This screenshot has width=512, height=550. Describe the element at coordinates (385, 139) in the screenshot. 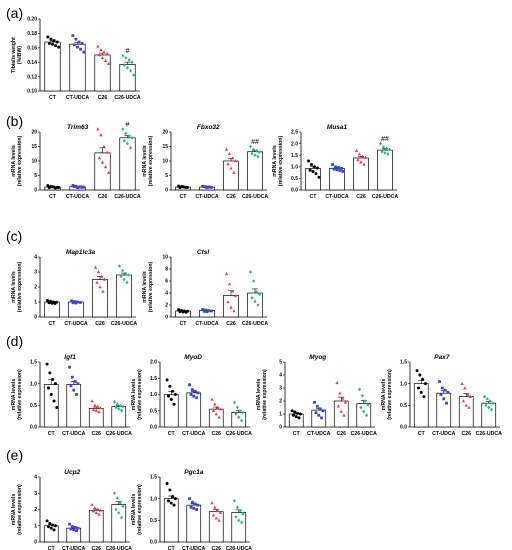

I see `significance-mark: ##` at that location.